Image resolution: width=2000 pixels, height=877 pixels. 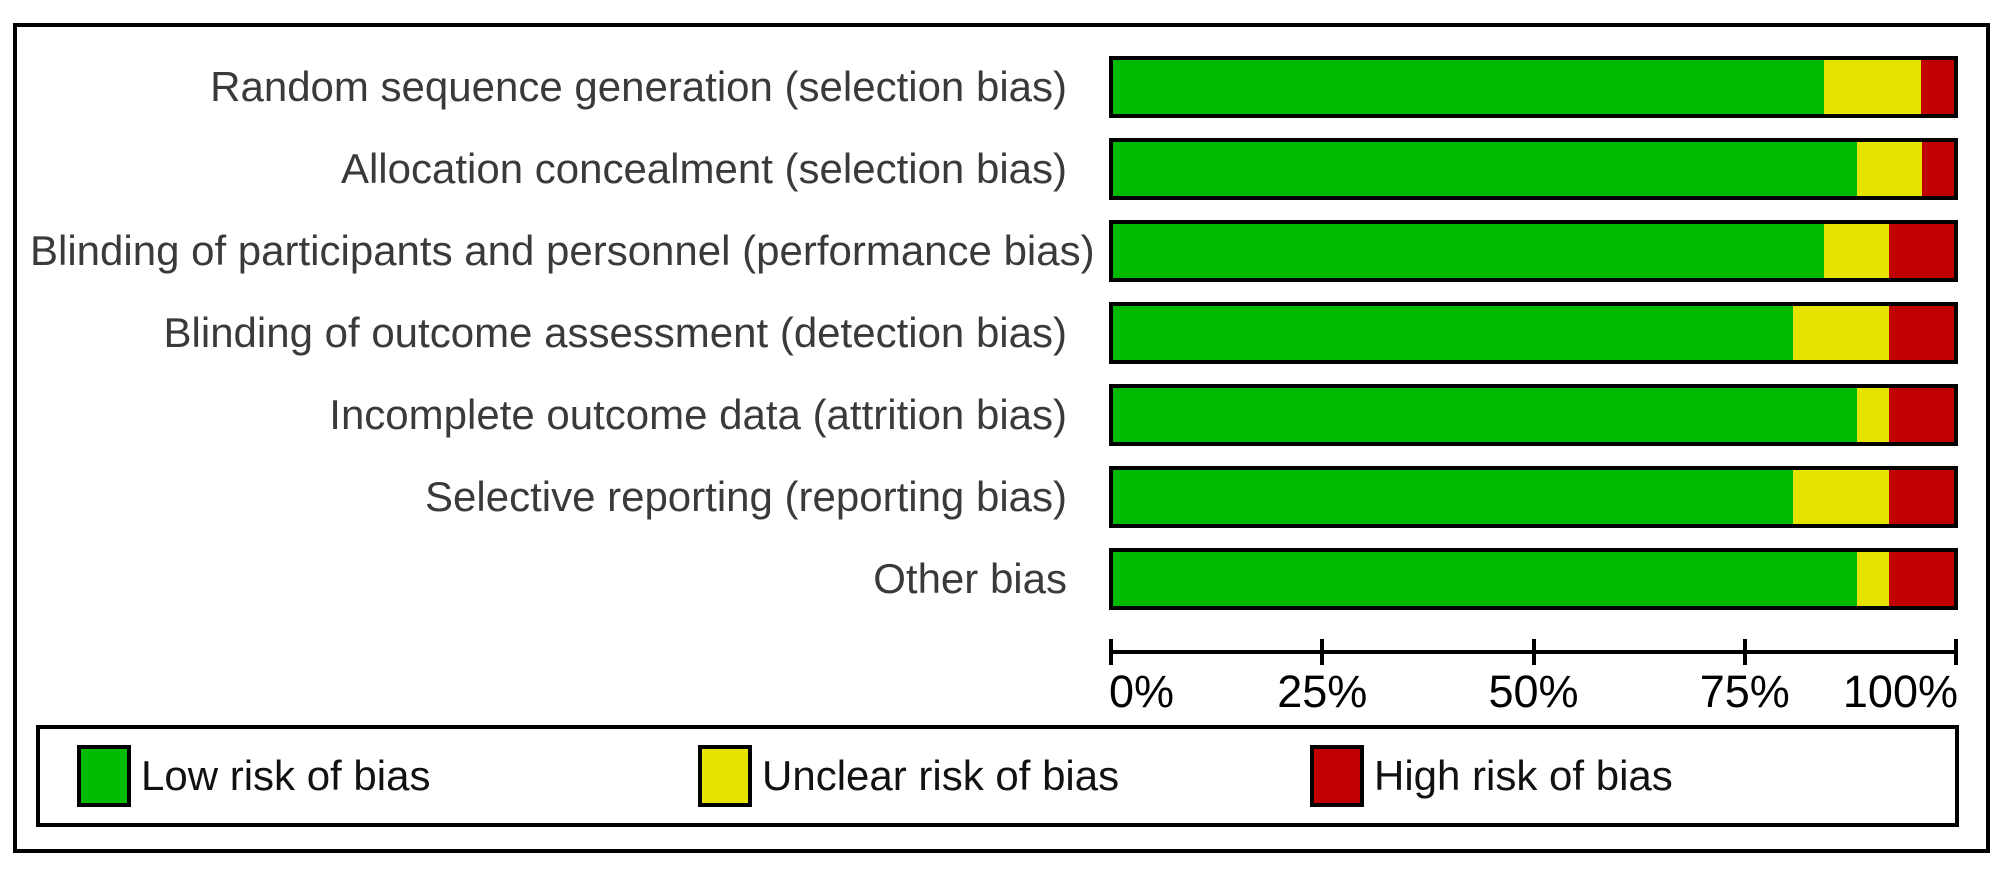 I want to click on legend-label: Unclear risk of bias, so click(x=941, y=775).